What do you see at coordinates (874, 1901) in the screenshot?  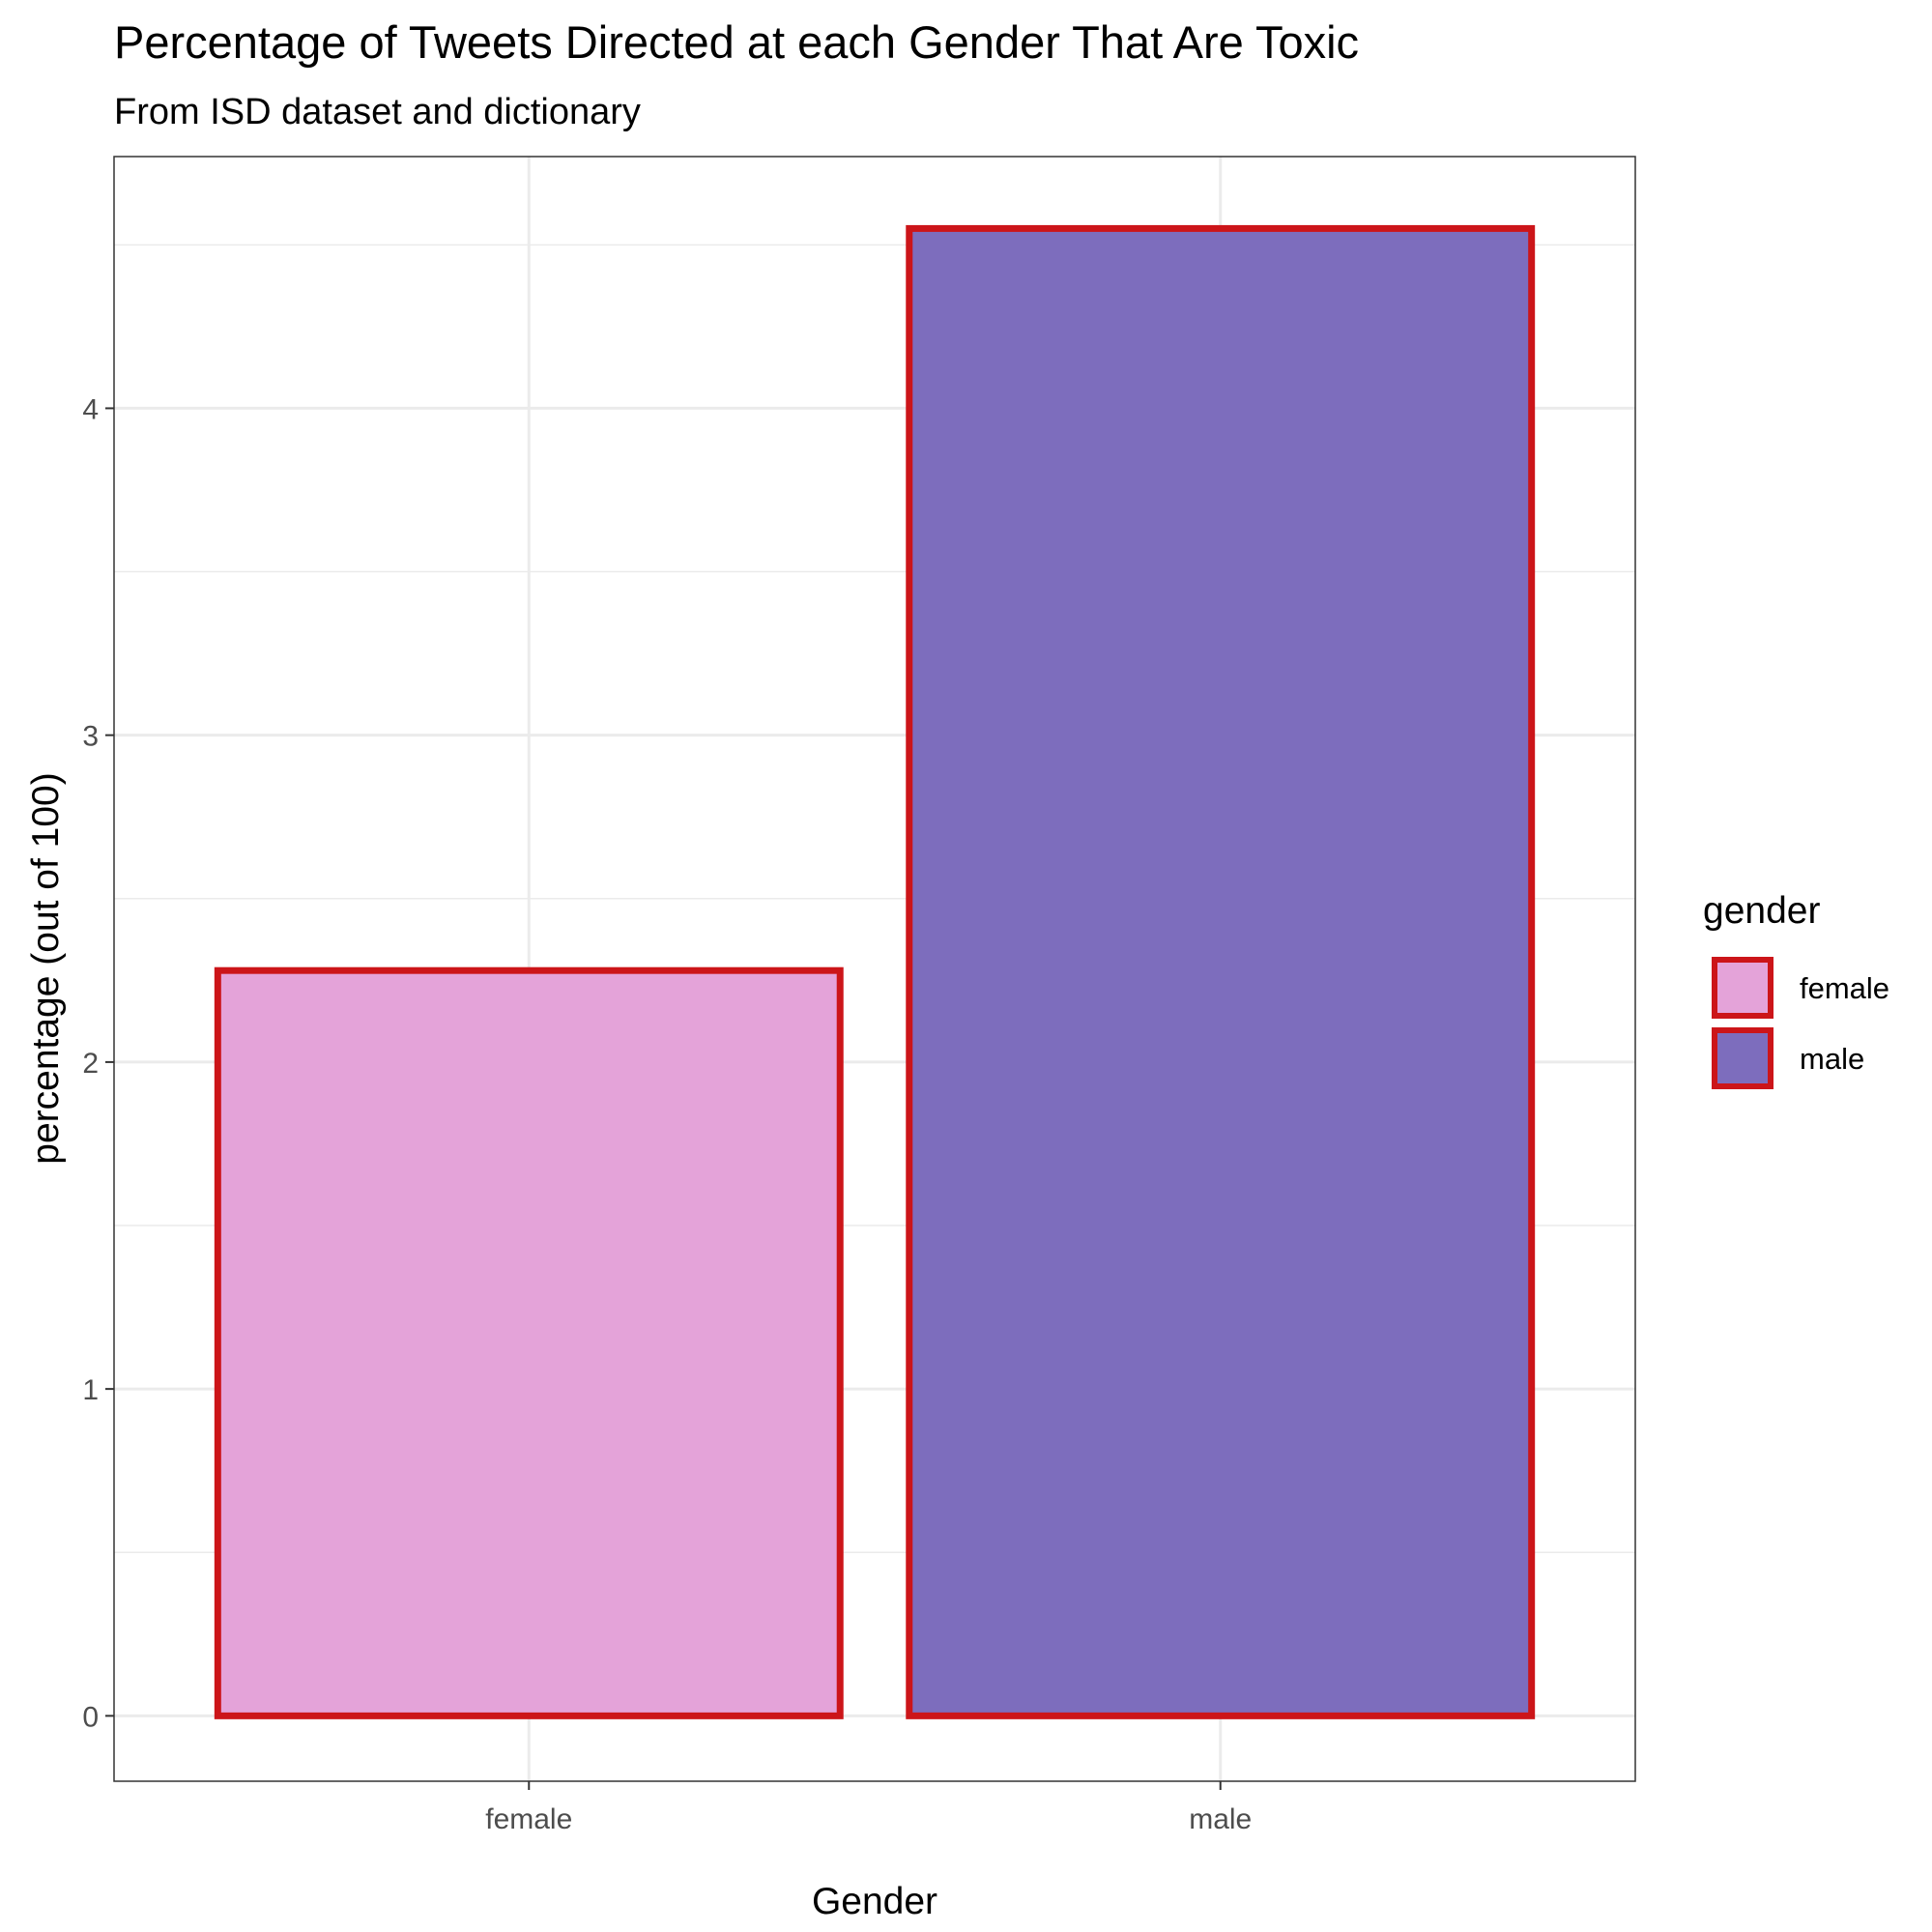 I see `x-axis-title: Gender` at bounding box center [874, 1901].